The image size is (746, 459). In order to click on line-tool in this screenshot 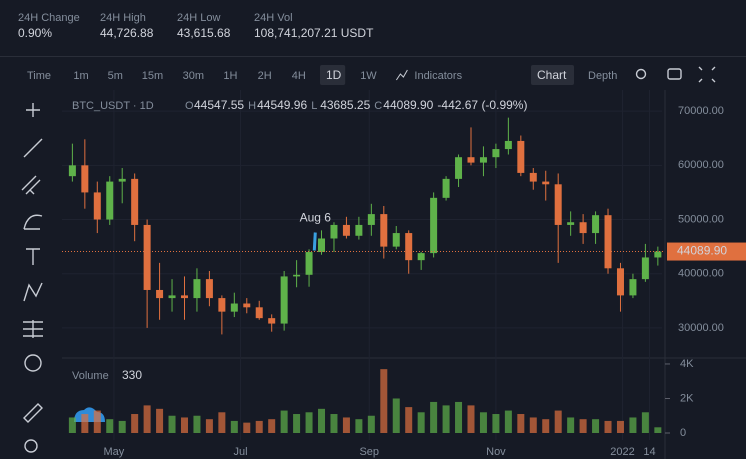, I will do `click(33, 148)`.